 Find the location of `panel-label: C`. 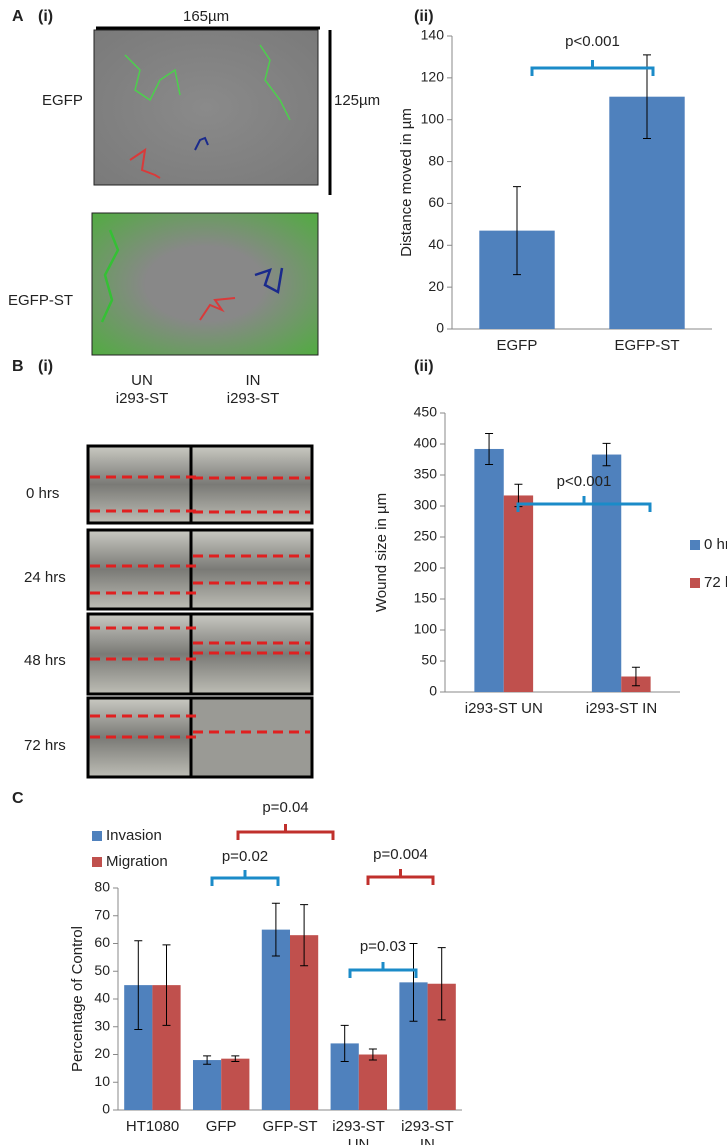

panel-label: C is located at coordinates (18, 798).